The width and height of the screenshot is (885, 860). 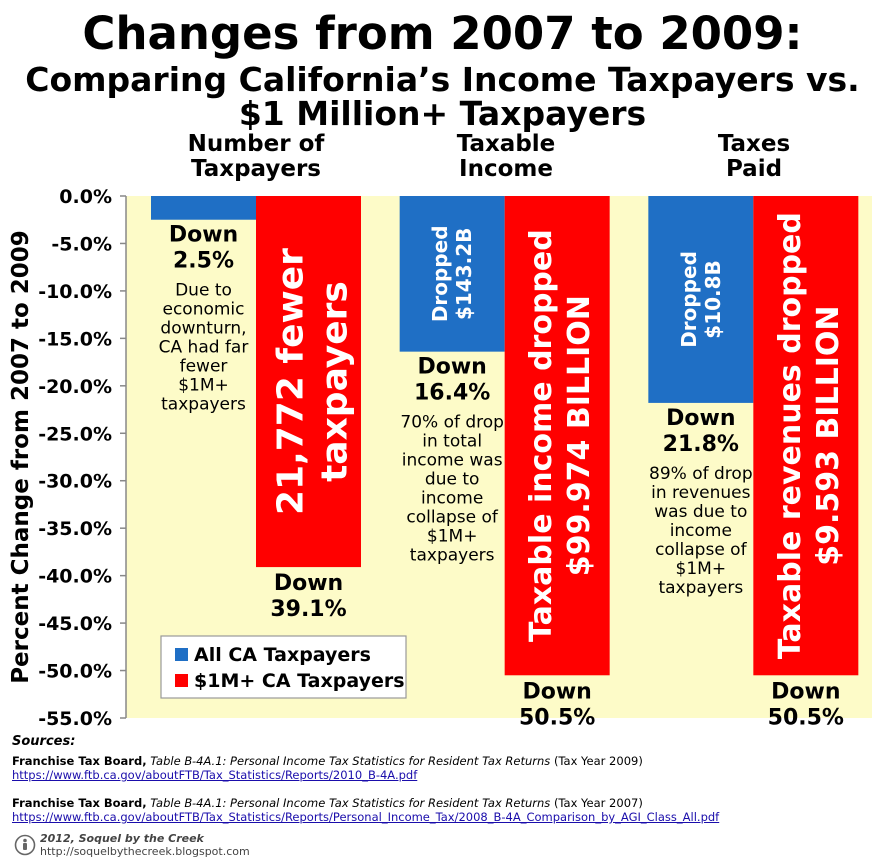 I want to click on red-bar-inside-label: 21,772 fewer taxpayers, so click(x=313, y=381).